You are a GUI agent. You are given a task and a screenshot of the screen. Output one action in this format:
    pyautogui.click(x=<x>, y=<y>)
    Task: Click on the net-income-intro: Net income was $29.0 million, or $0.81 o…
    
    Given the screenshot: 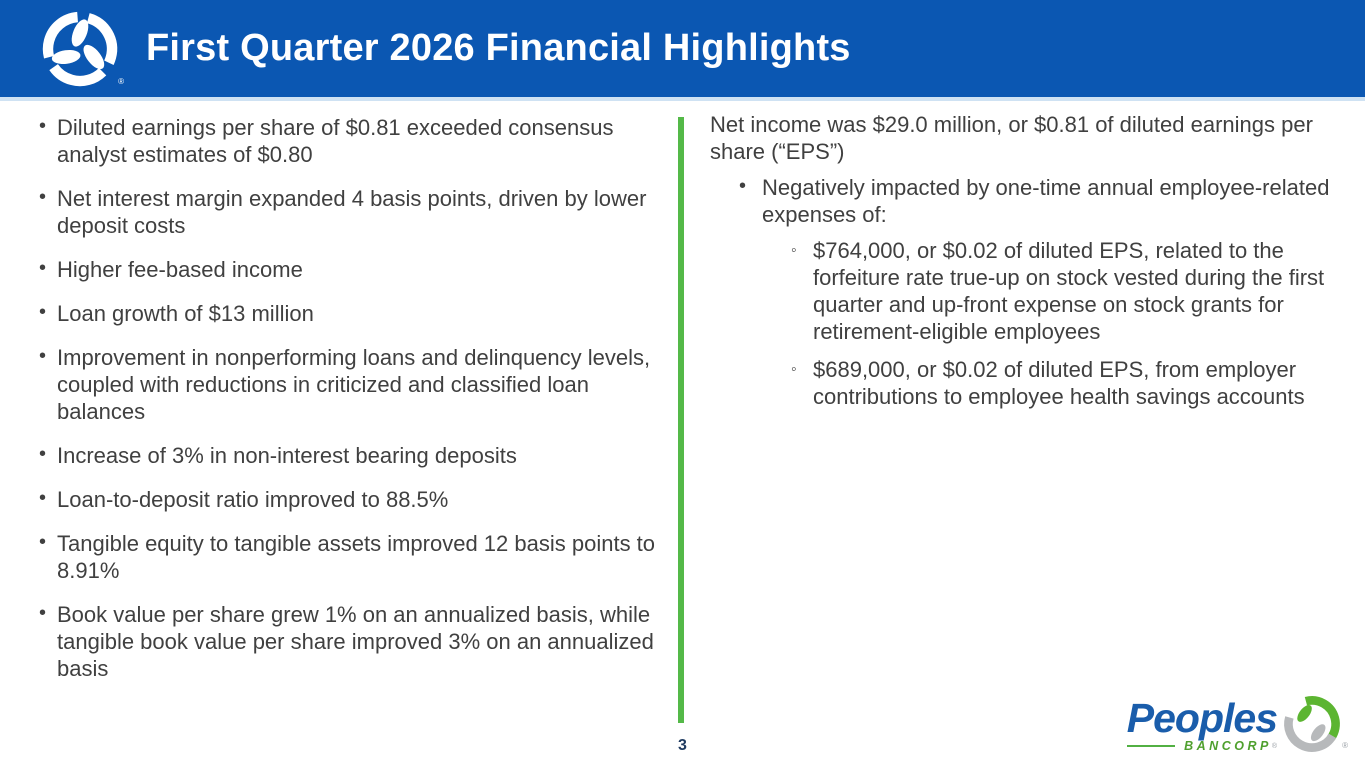 What is the action you would take?
    pyautogui.click(x=1011, y=138)
    